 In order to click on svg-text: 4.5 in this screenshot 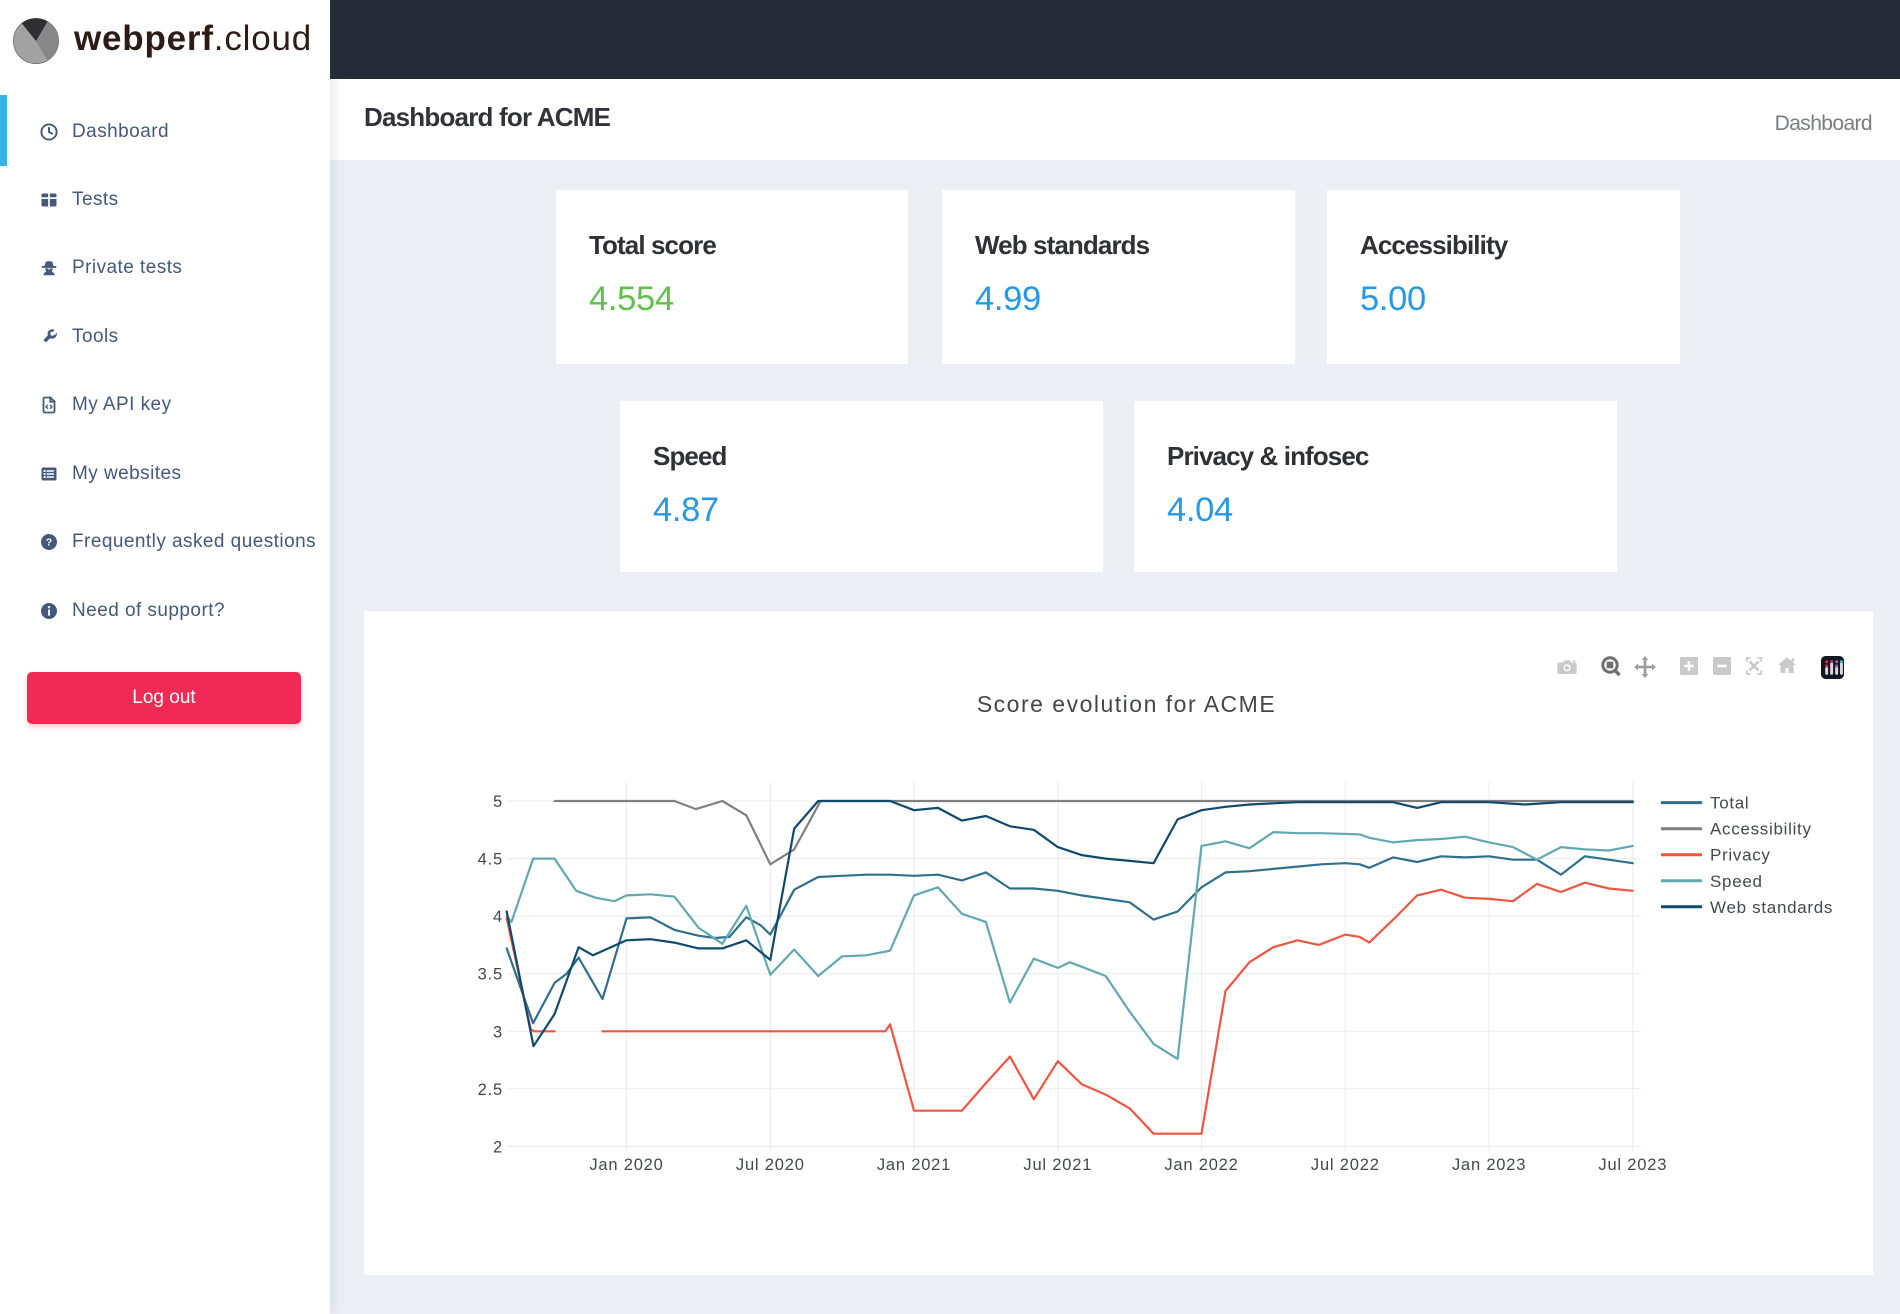, I will do `click(490, 860)`.